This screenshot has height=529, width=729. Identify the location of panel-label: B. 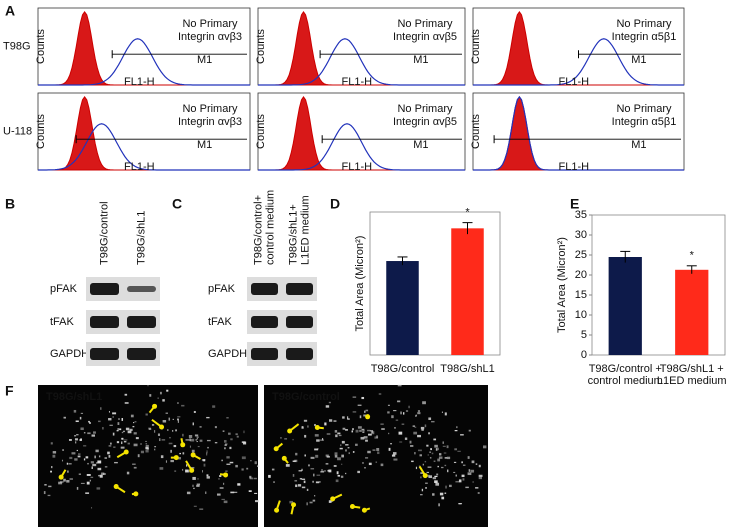
(10, 204).